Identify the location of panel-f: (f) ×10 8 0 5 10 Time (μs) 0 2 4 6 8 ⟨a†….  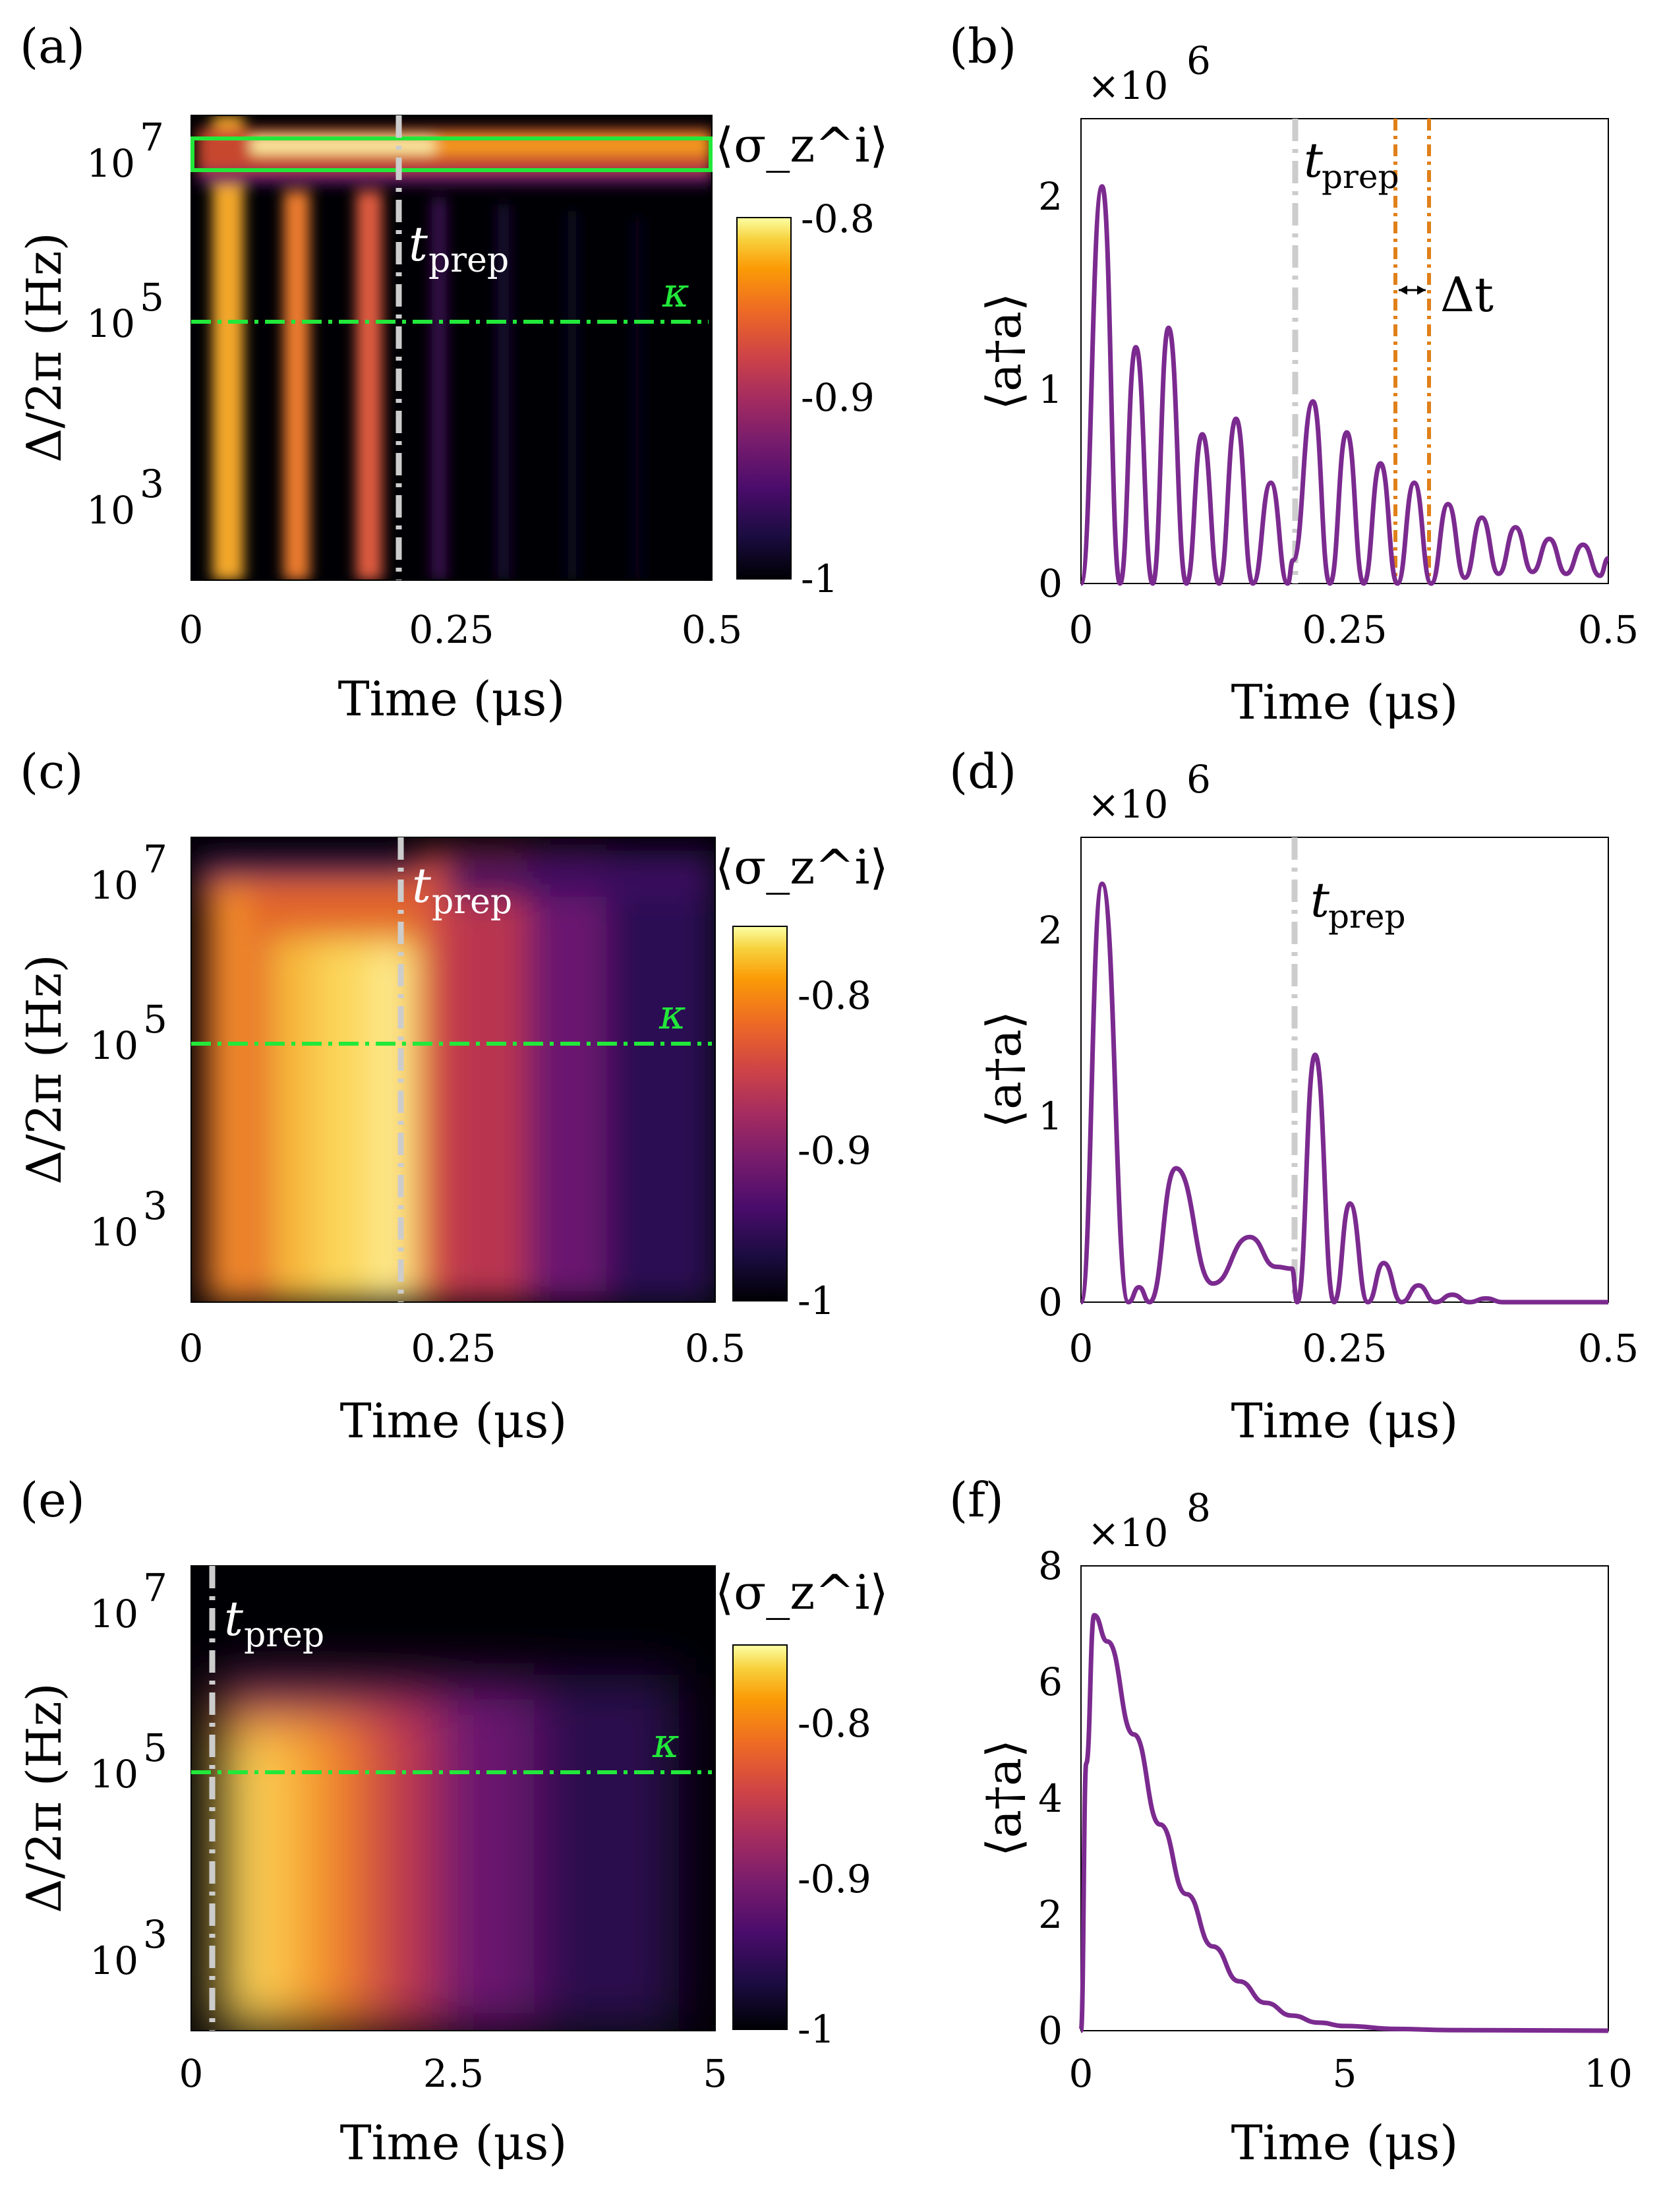
(1291, 1821).